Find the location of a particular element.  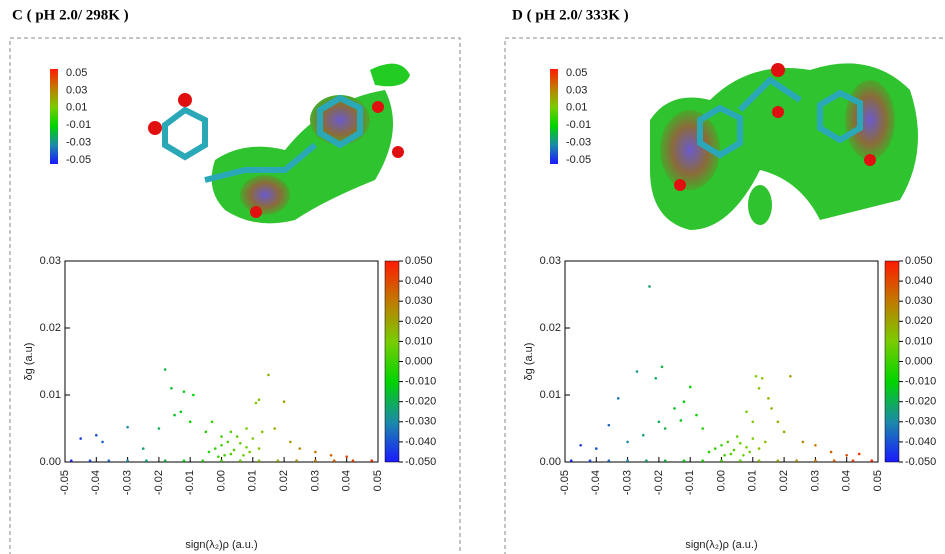

x-tick-label: -0.01 is located at coordinates (190, 482).